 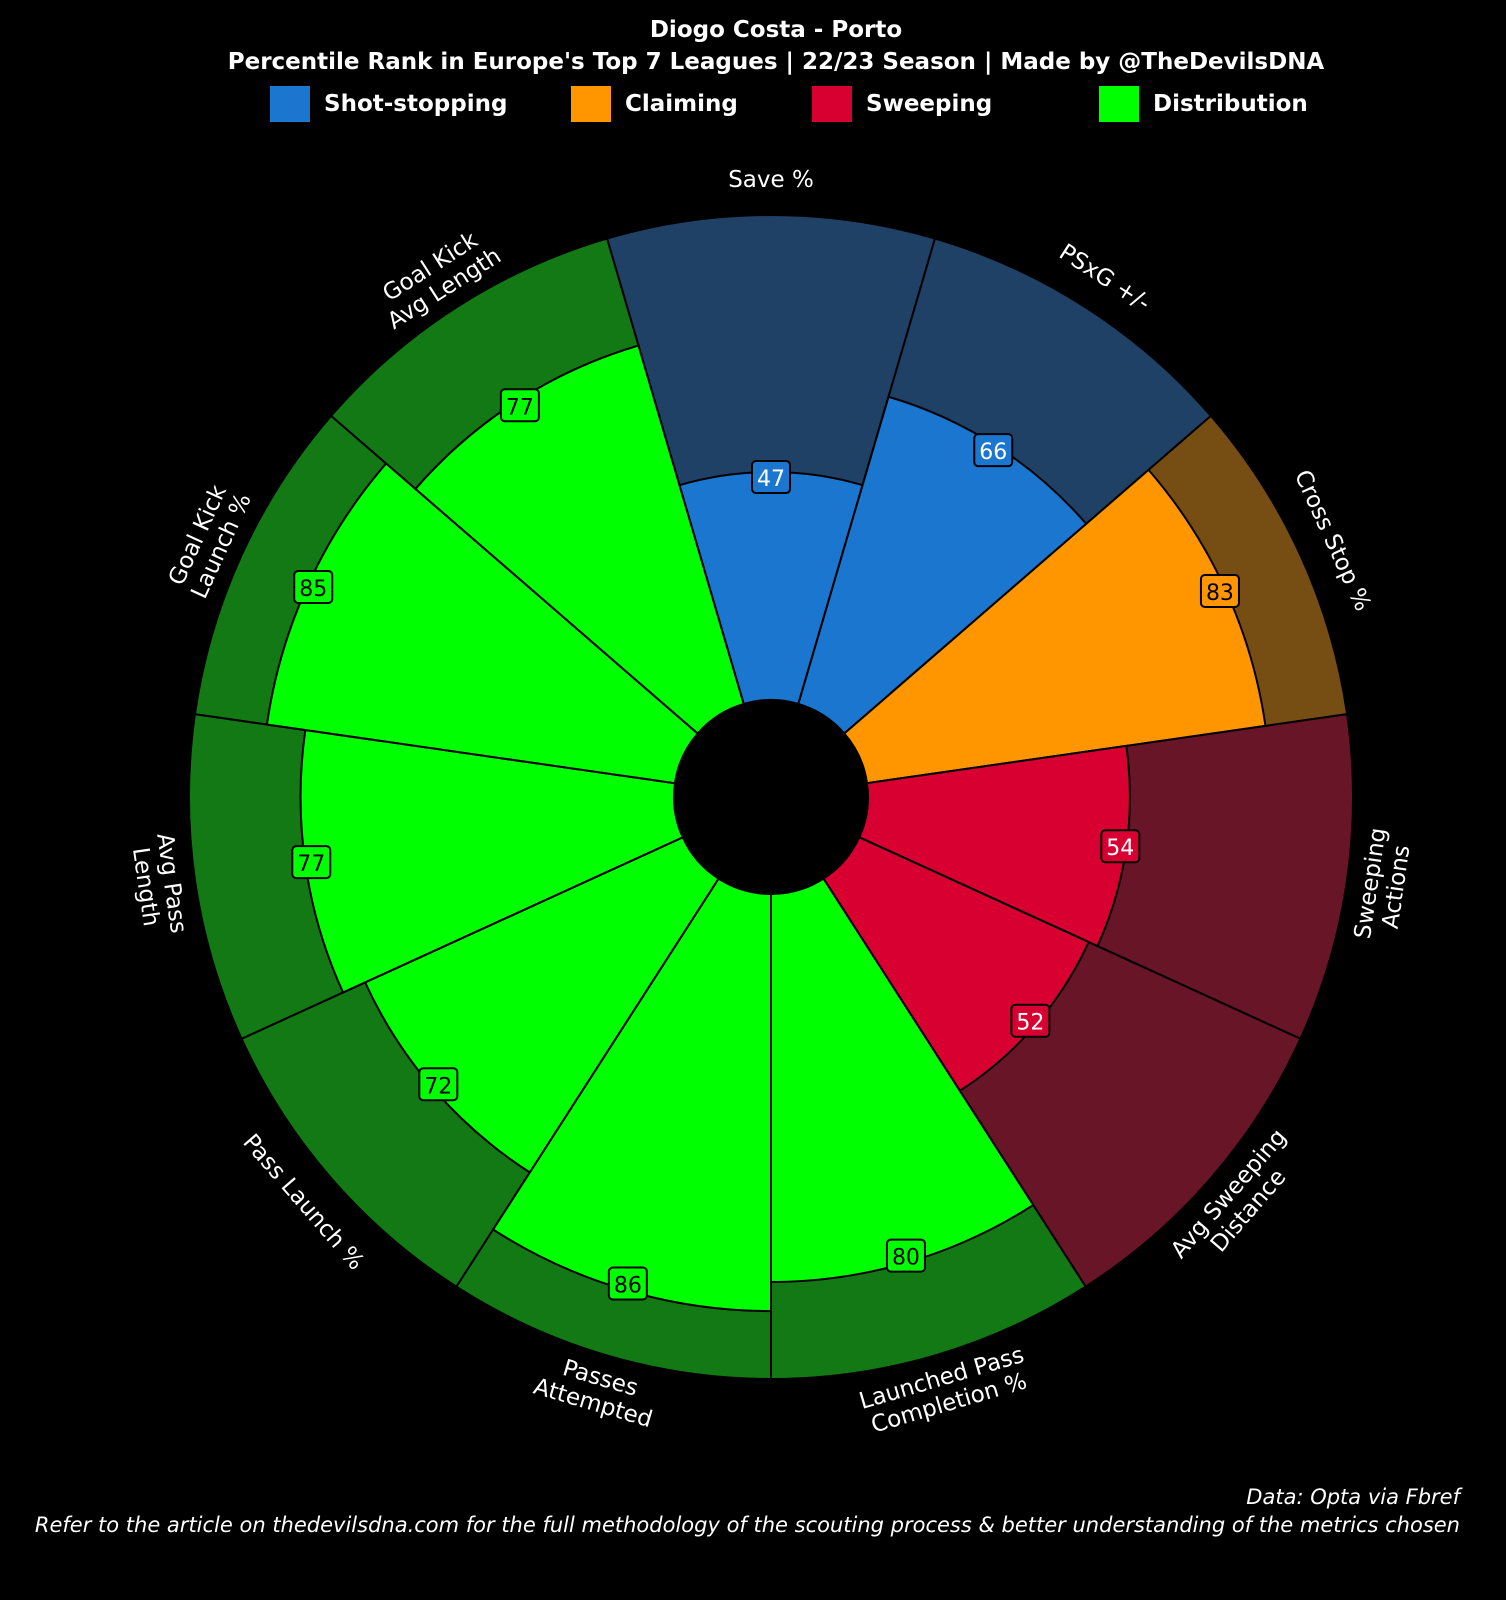 What do you see at coordinates (776, 30) in the screenshot?
I see `chart-title: Diogo Costa - Porto` at bounding box center [776, 30].